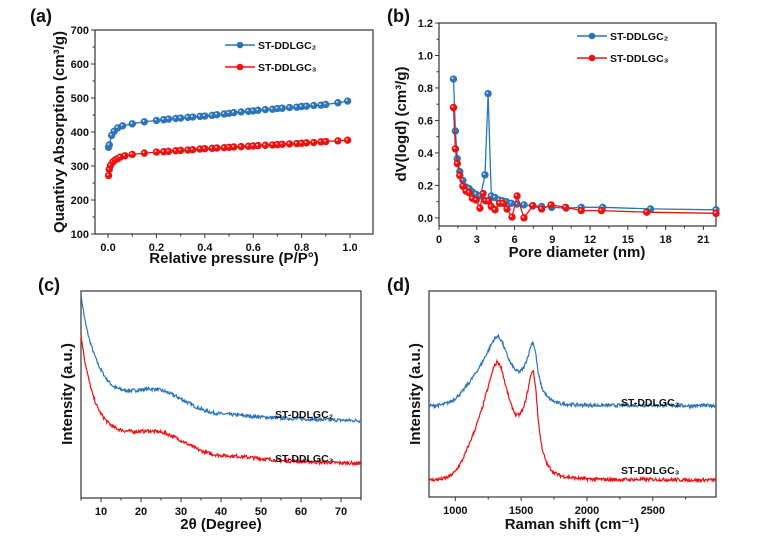  Describe the element at coordinates (425, 121) in the screenshot. I see `panel-b-y-tick-label: 0.6` at that location.